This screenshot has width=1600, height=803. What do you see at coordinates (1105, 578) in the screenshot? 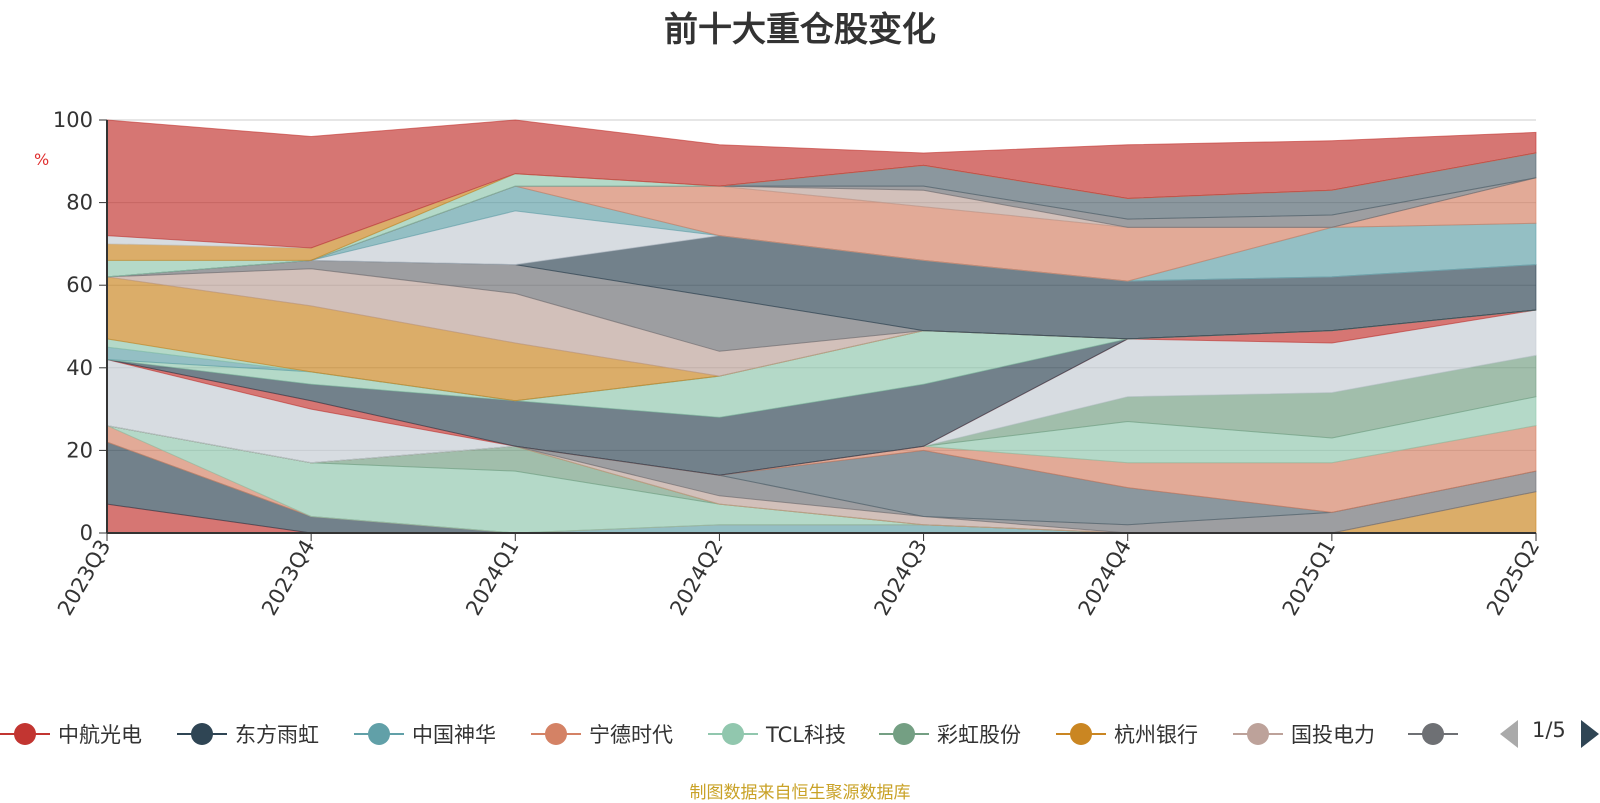
I see `x-tick-label: 2024Q4` at bounding box center [1105, 578].